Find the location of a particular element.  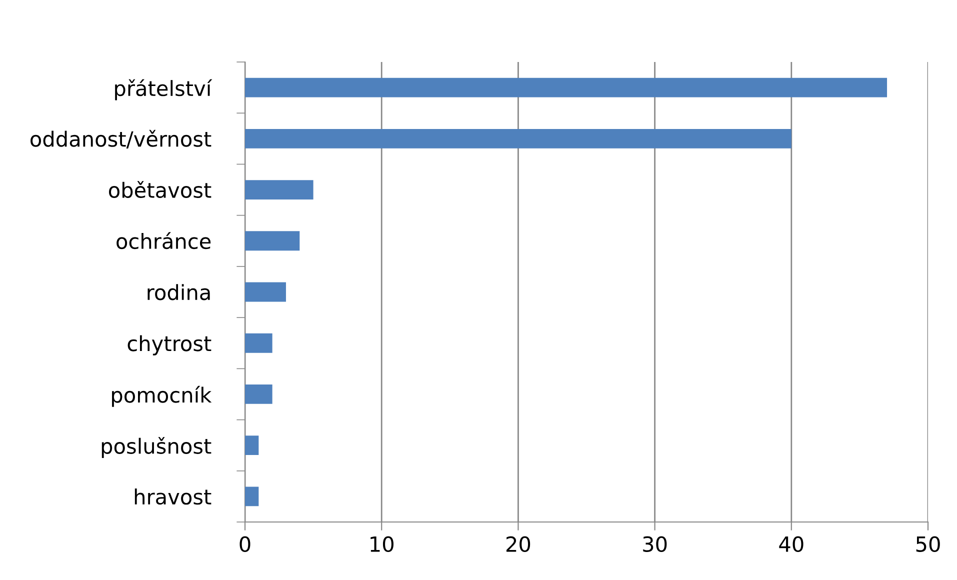

y-tick-label: pomocník is located at coordinates (162, 396).